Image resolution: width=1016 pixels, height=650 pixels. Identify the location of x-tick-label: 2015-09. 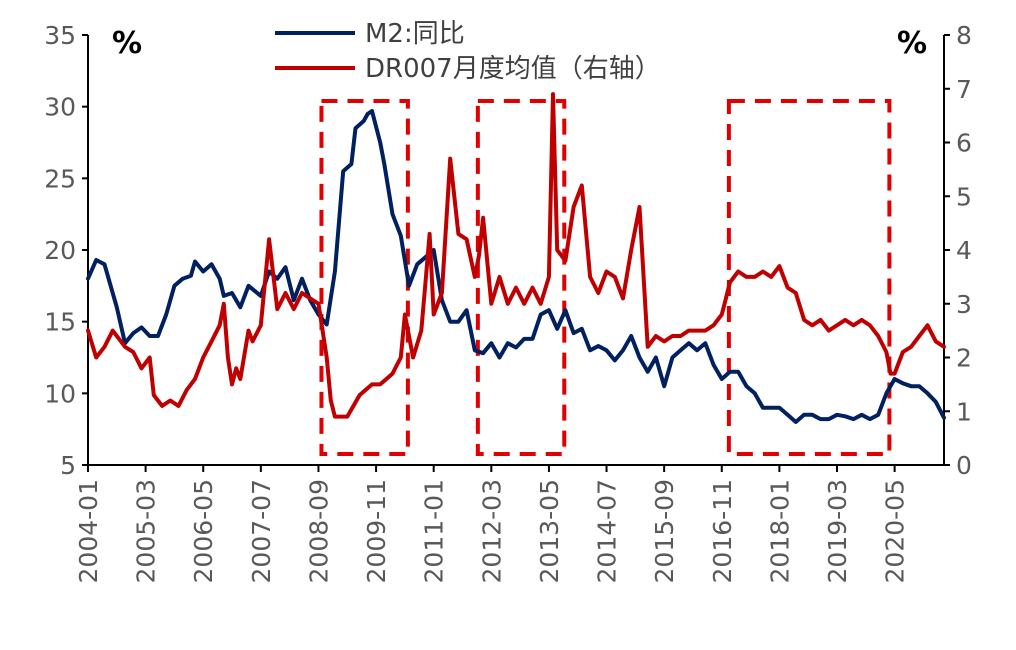
(664, 531).